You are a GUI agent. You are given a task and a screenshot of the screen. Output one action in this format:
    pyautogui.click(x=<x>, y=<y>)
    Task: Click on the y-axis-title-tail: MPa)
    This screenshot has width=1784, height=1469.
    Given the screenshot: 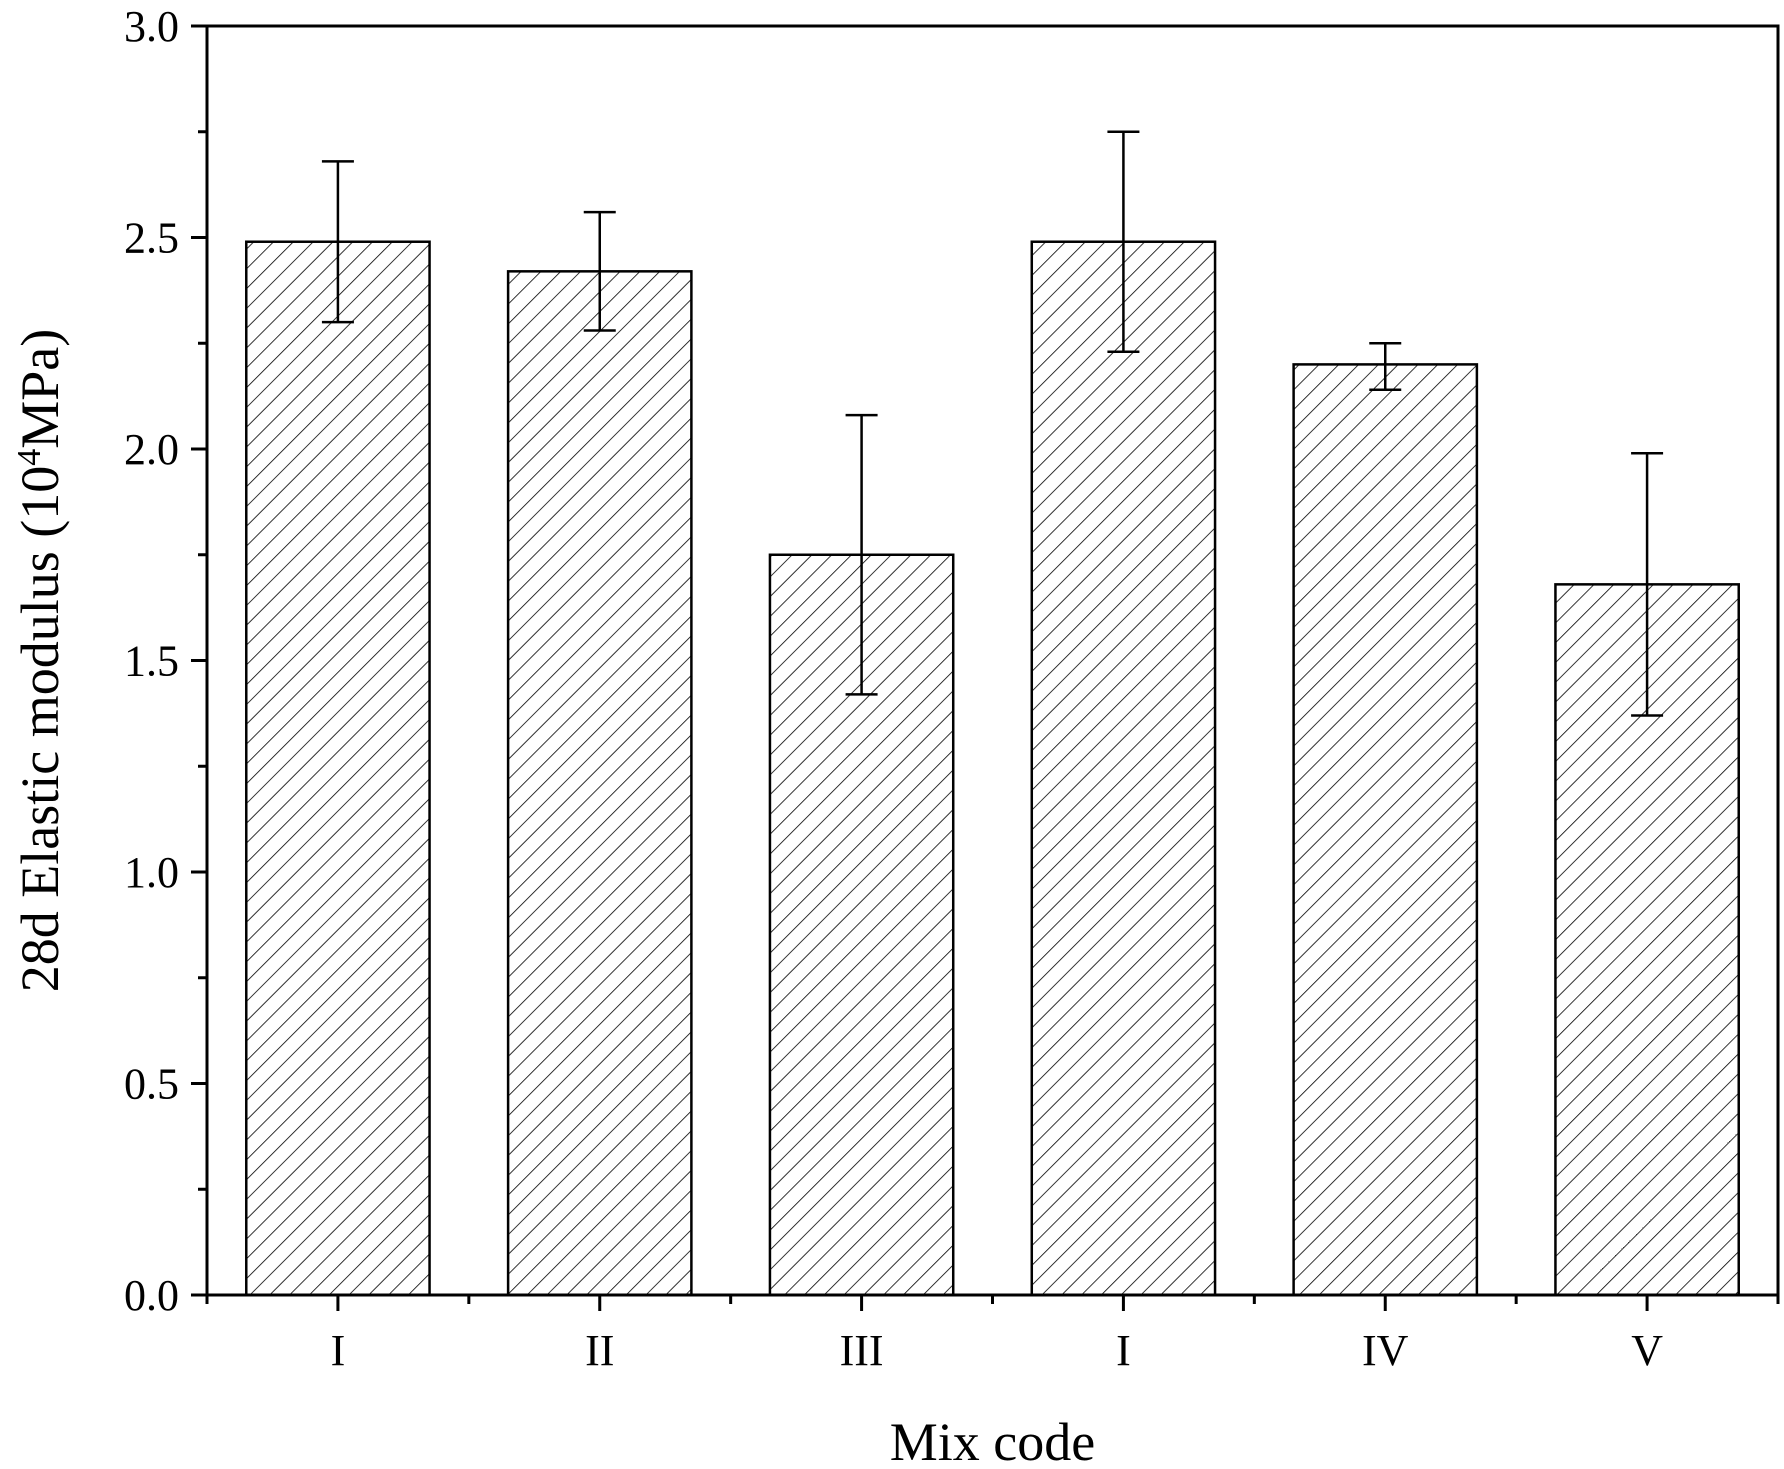 What is the action you would take?
    pyautogui.click(x=40, y=389)
    